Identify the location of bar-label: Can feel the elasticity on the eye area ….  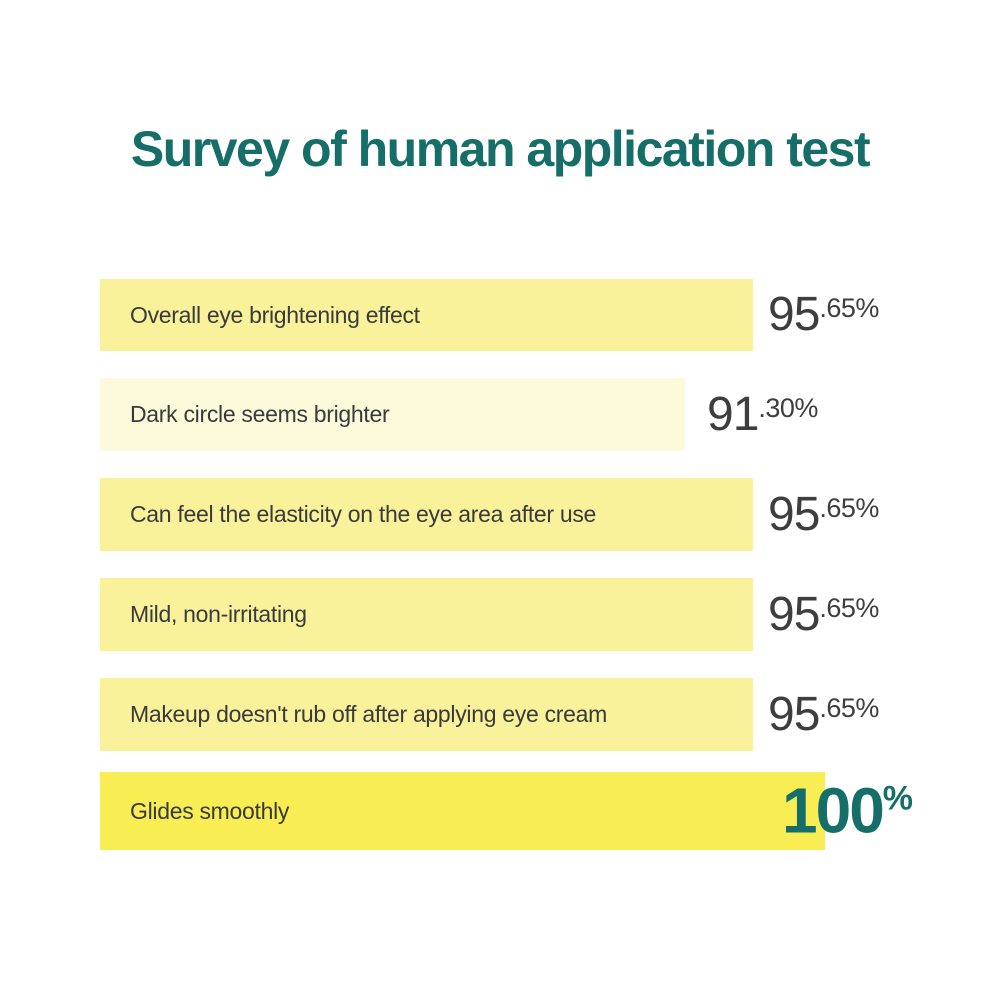
(363, 514).